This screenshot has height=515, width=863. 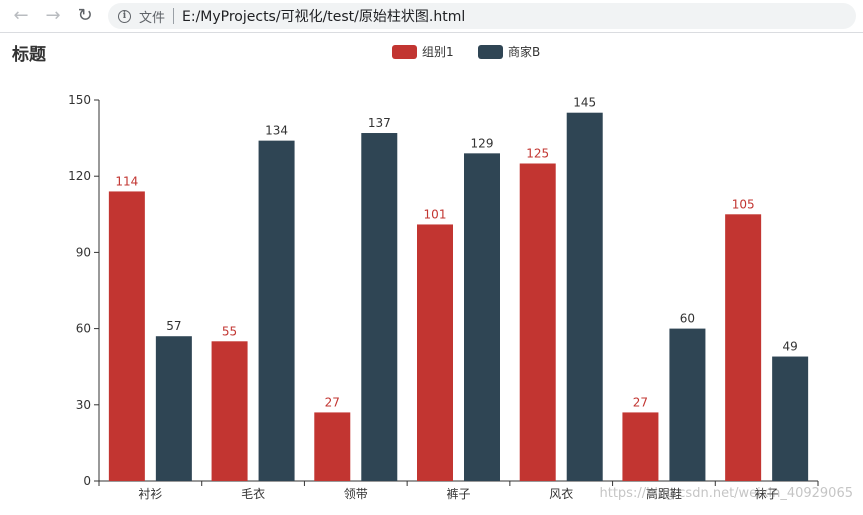 I want to click on data-label-series-2: 145, so click(x=584, y=103).